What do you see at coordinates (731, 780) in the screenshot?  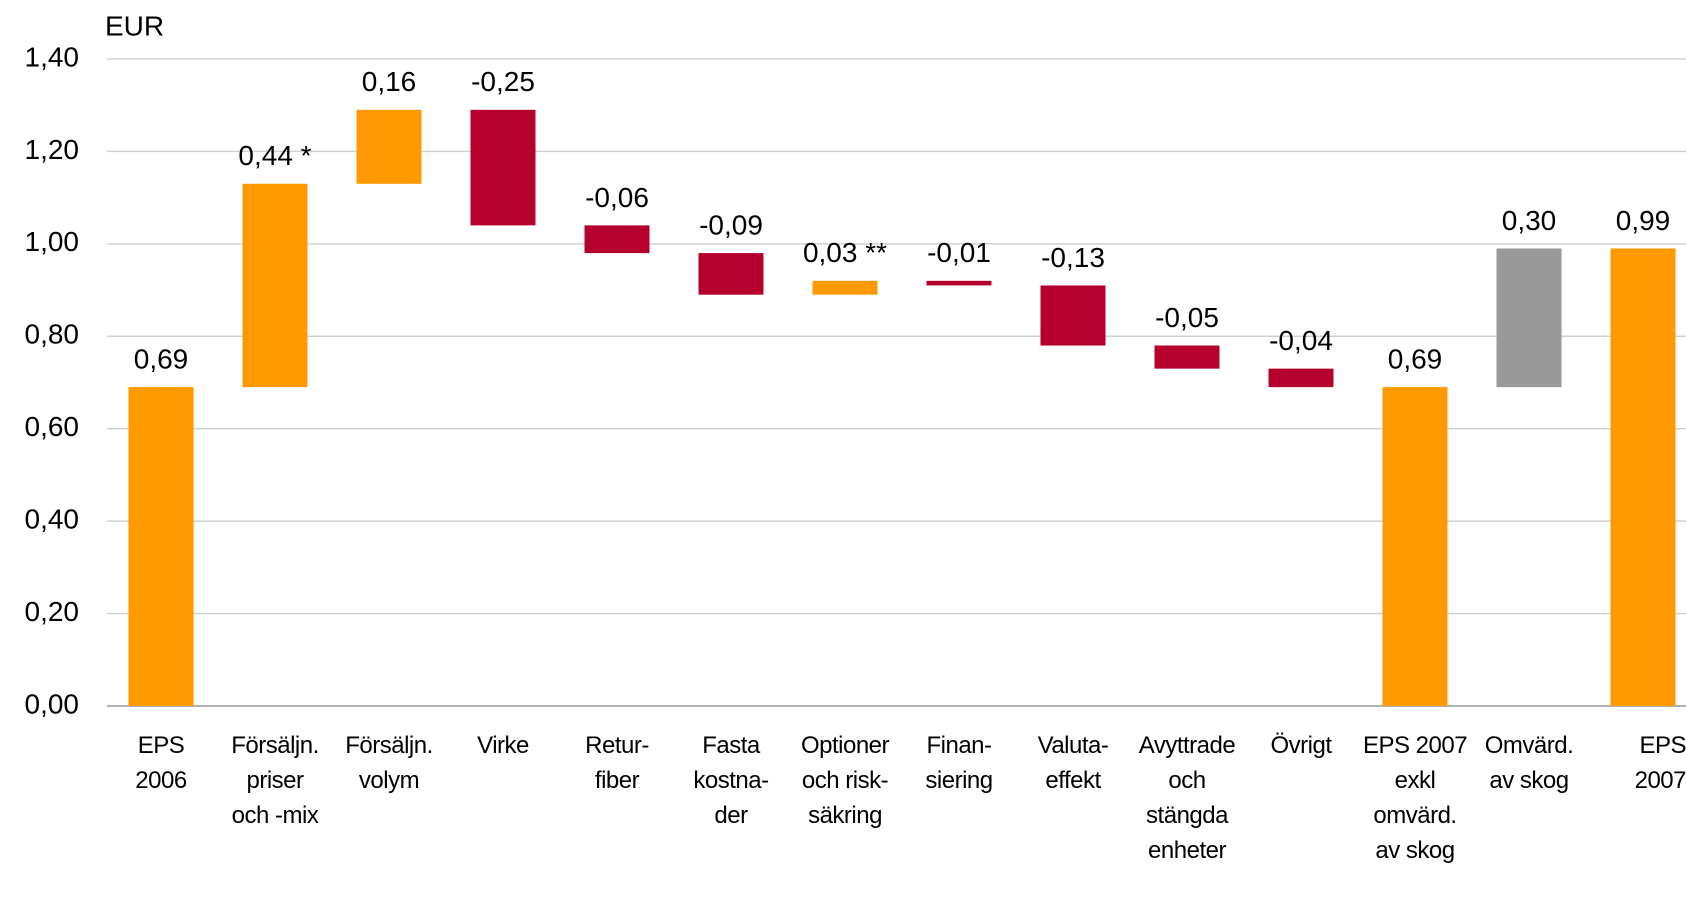 I see `x-tick-label: Fasta kostna- der` at bounding box center [731, 780].